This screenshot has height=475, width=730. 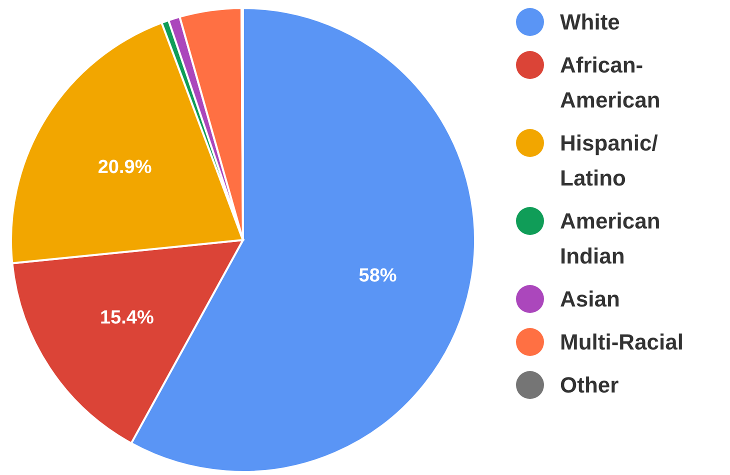 I want to click on legend-label: Multi-Racial, so click(x=622, y=342).